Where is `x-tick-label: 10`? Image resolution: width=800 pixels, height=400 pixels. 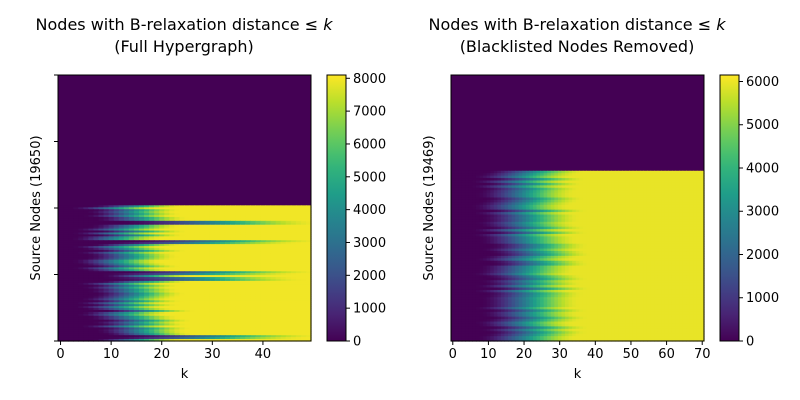 x-tick-label: 10 is located at coordinates (111, 354).